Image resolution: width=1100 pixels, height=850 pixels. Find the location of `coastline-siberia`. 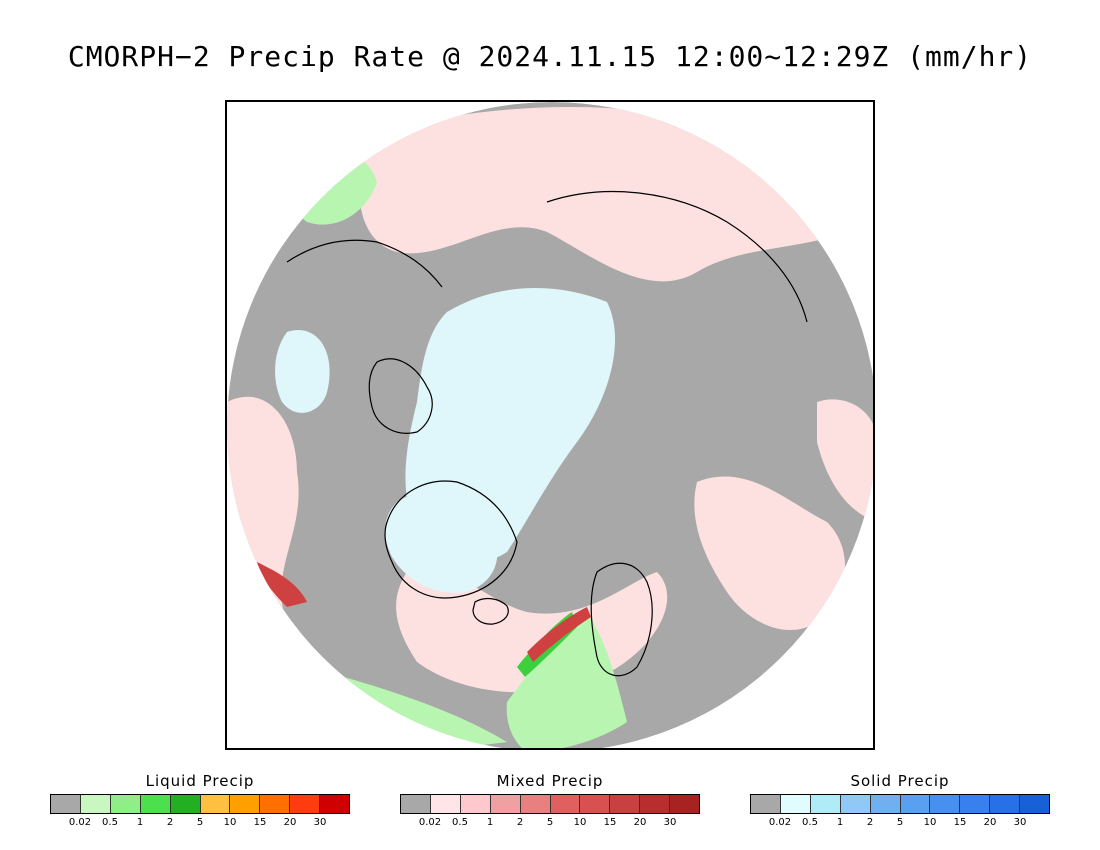

coastline-siberia is located at coordinates (677, 256).